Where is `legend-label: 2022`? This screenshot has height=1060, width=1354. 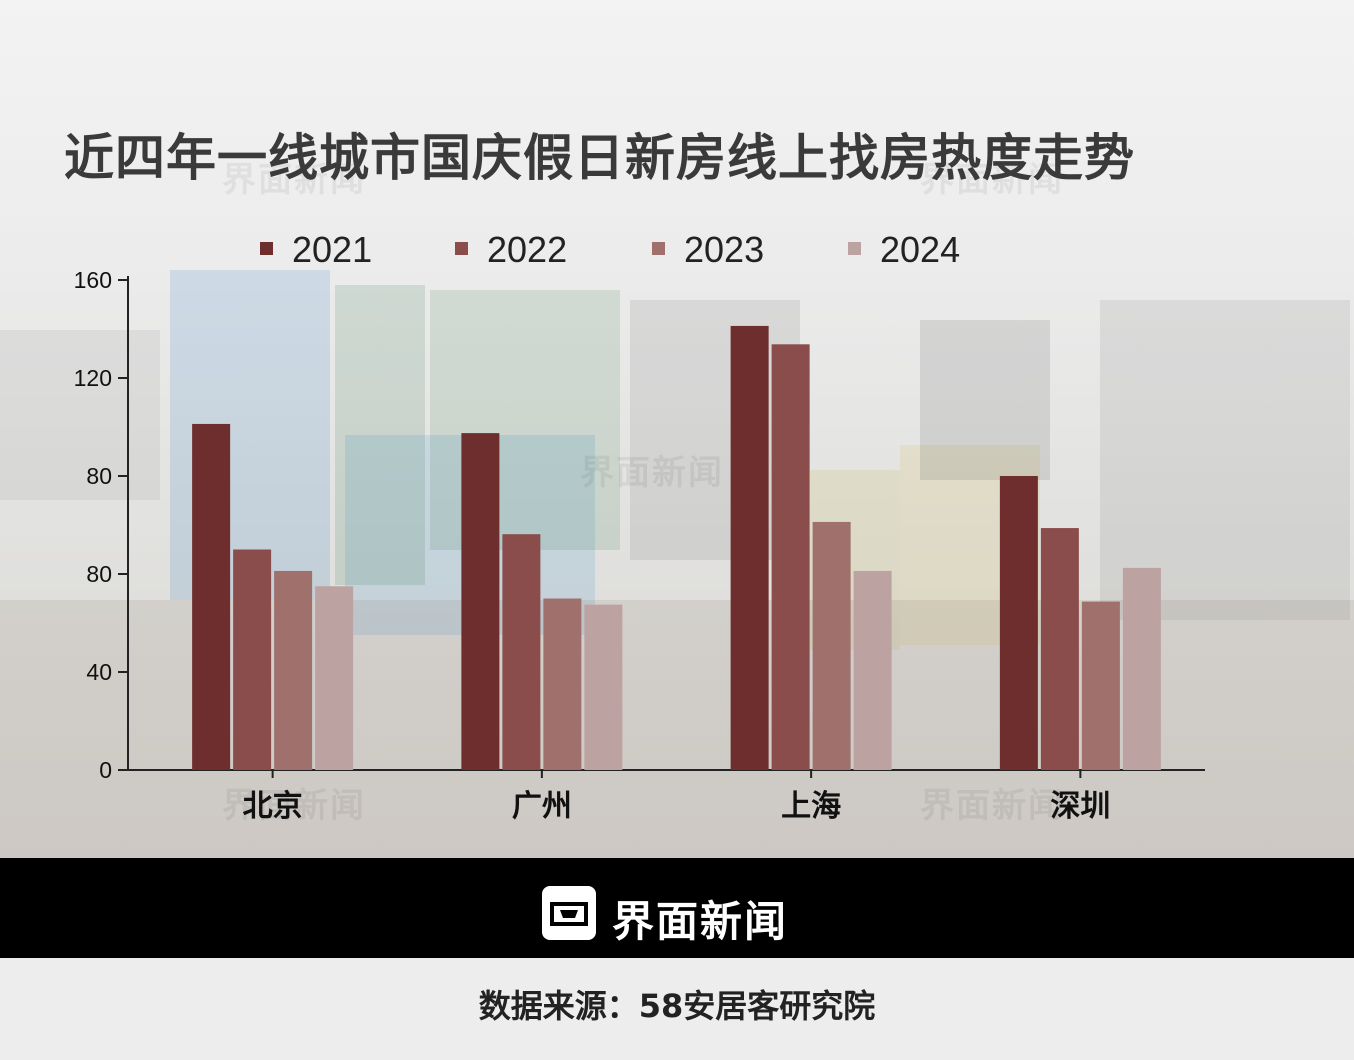 legend-label: 2022 is located at coordinates (527, 249).